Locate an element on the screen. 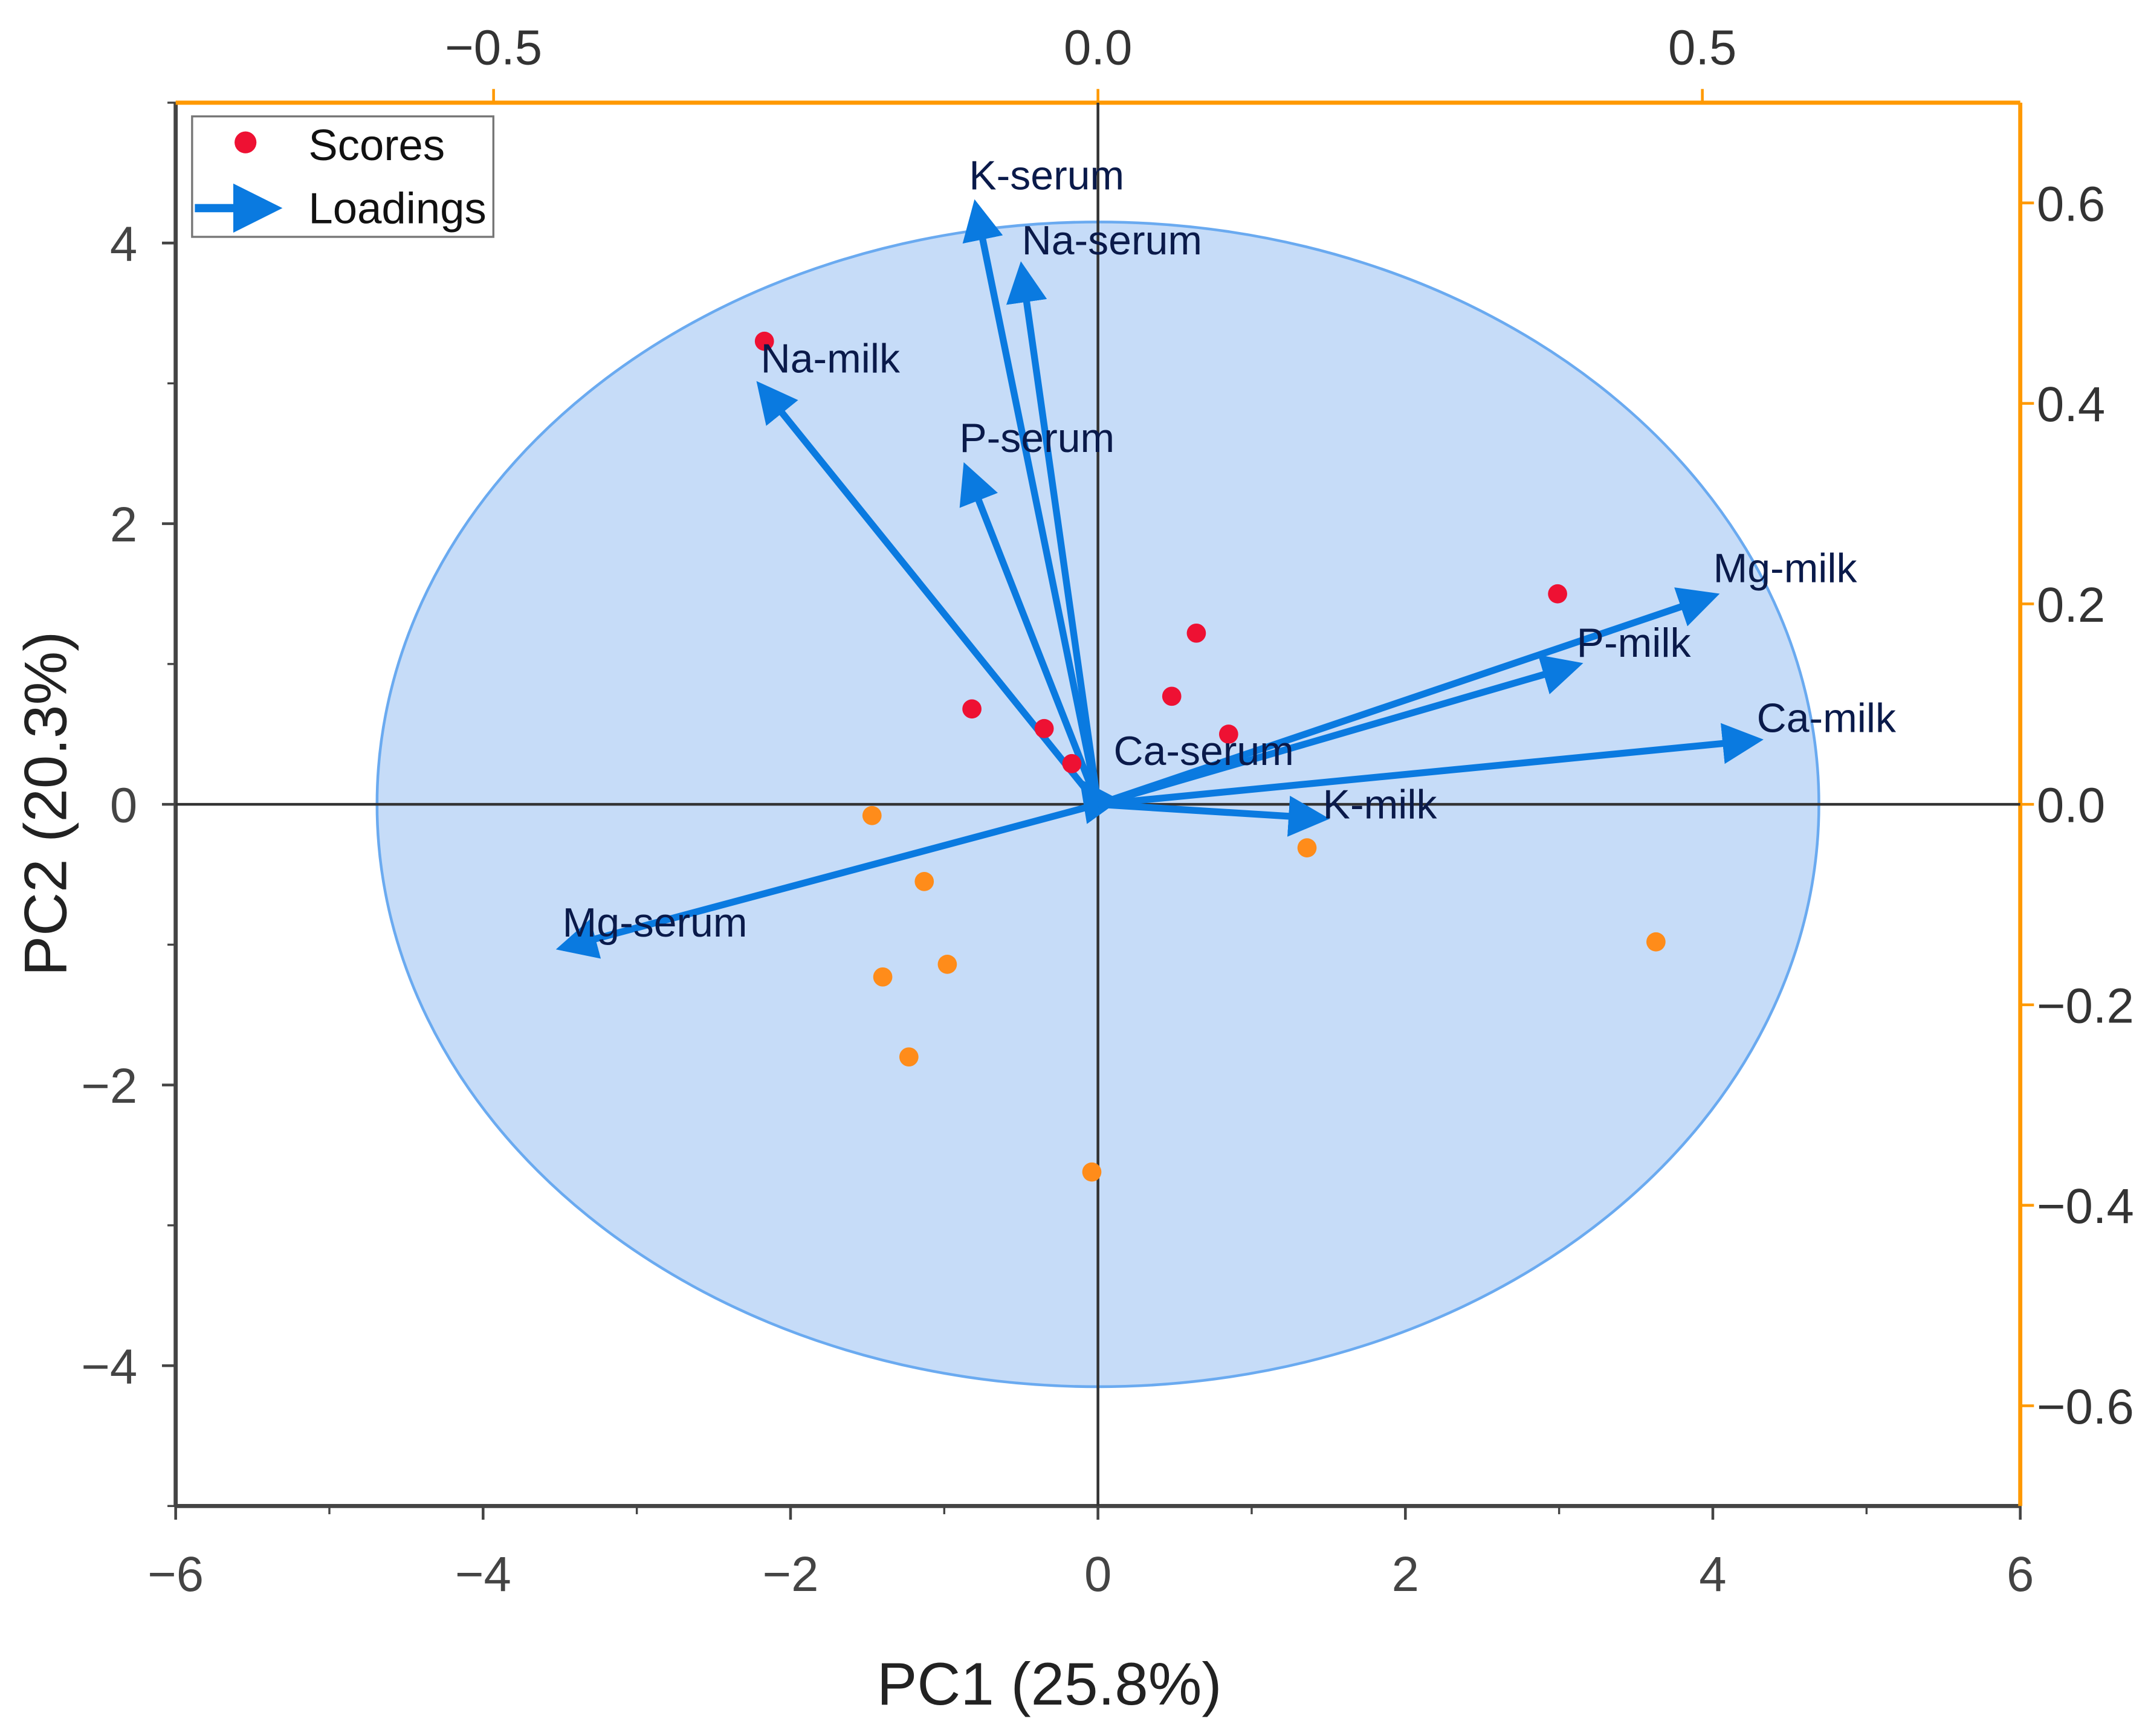 This screenshot has width=2148, height=1736. x-axis-label: PC1 (25.8%) is located at coordinates (1049, 1684).